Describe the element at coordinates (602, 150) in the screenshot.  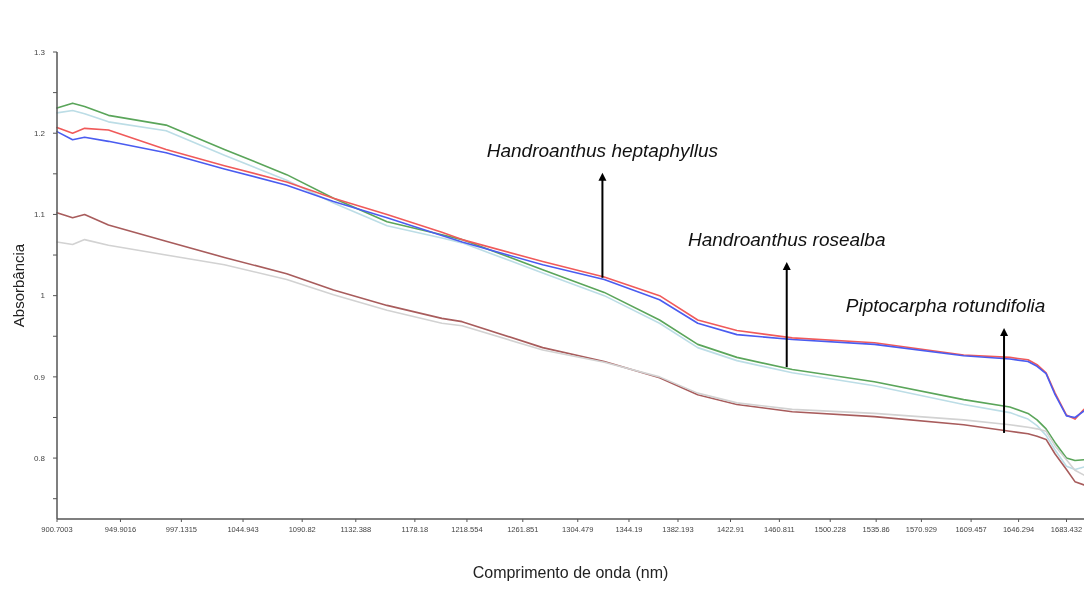
I see `annotation: Handroanthus heptaphyllus` at that location.